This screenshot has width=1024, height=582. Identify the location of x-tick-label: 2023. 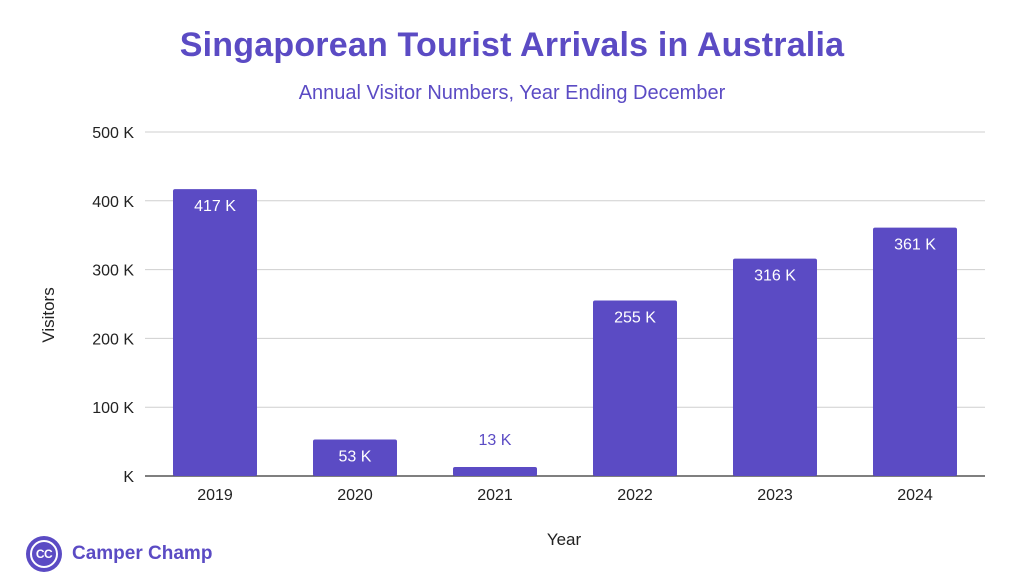
(775, 495).